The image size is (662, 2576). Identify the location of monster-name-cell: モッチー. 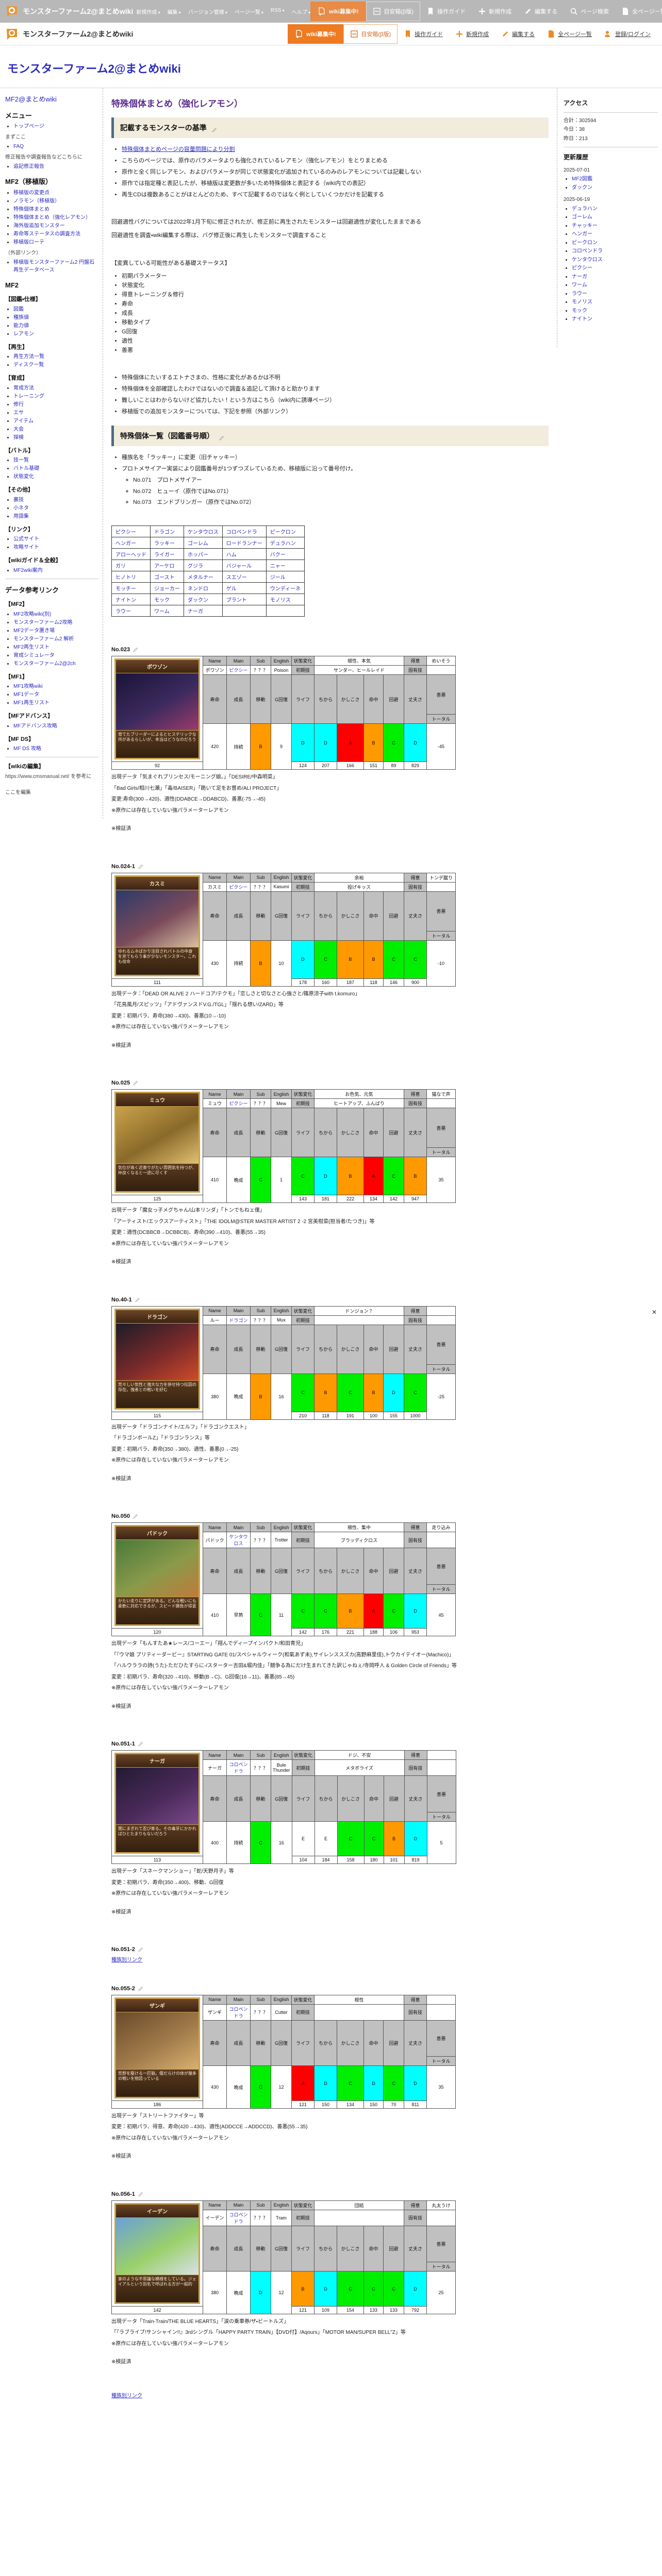
(131, 588).